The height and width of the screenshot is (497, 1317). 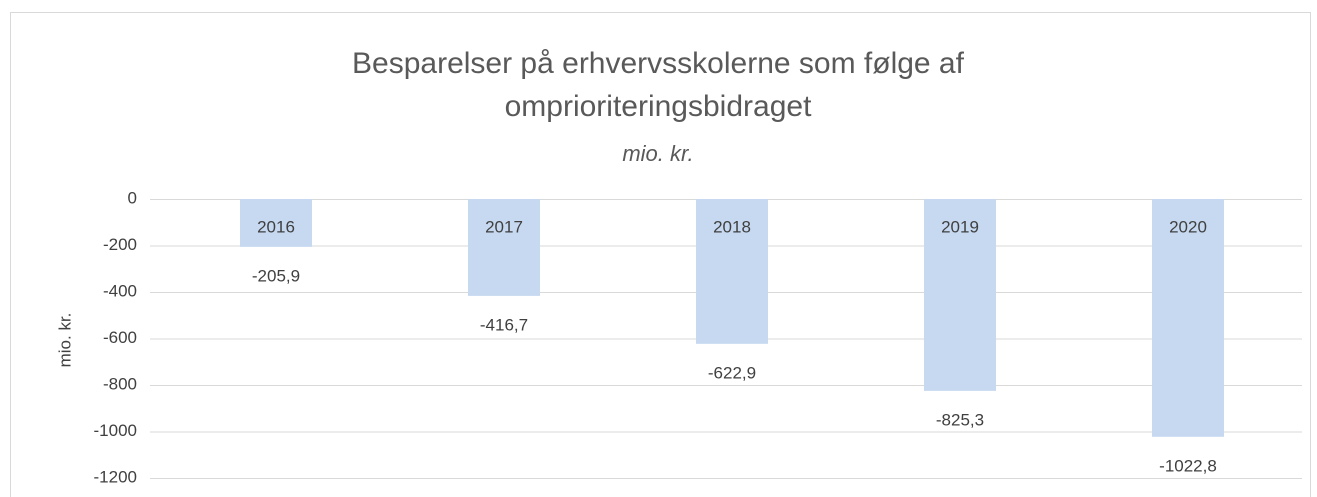 What do you see at coordinates (120, 383) in the screenshot?
I see `y-tick-label: -800` at bounding box center [120, 383].